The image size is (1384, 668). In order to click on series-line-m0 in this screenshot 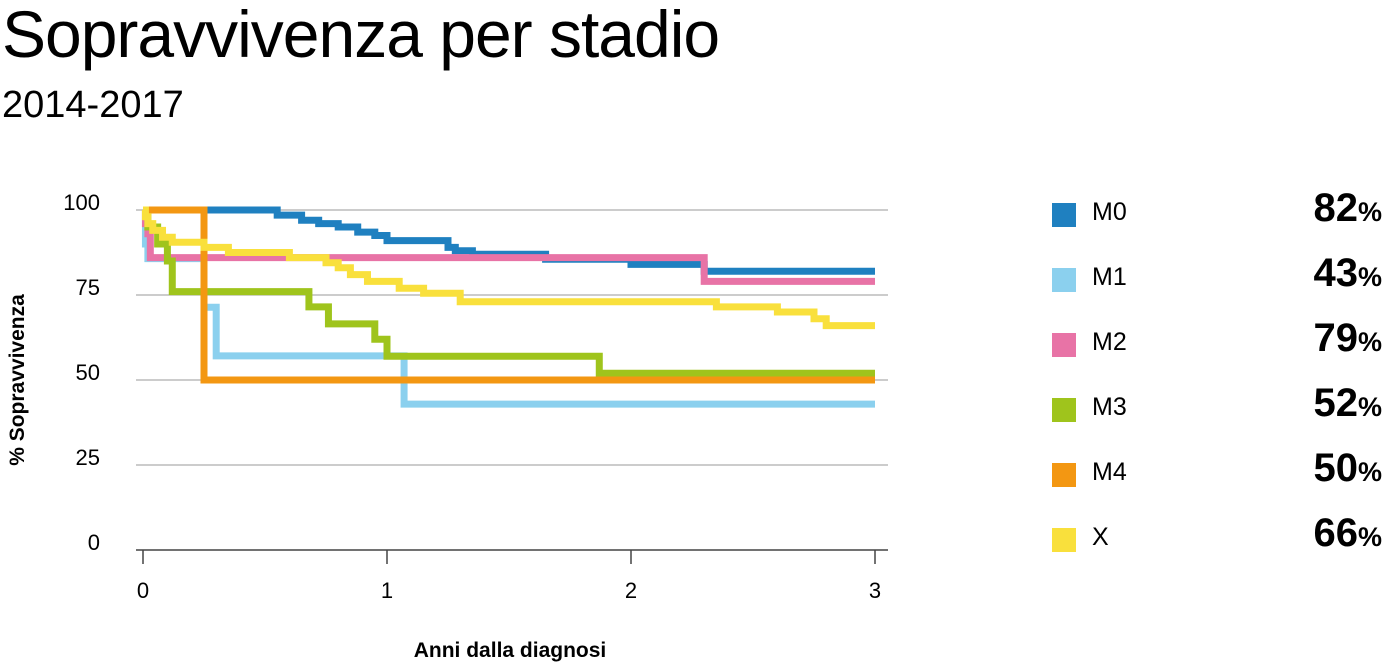, I will do `click(509, 240)`.